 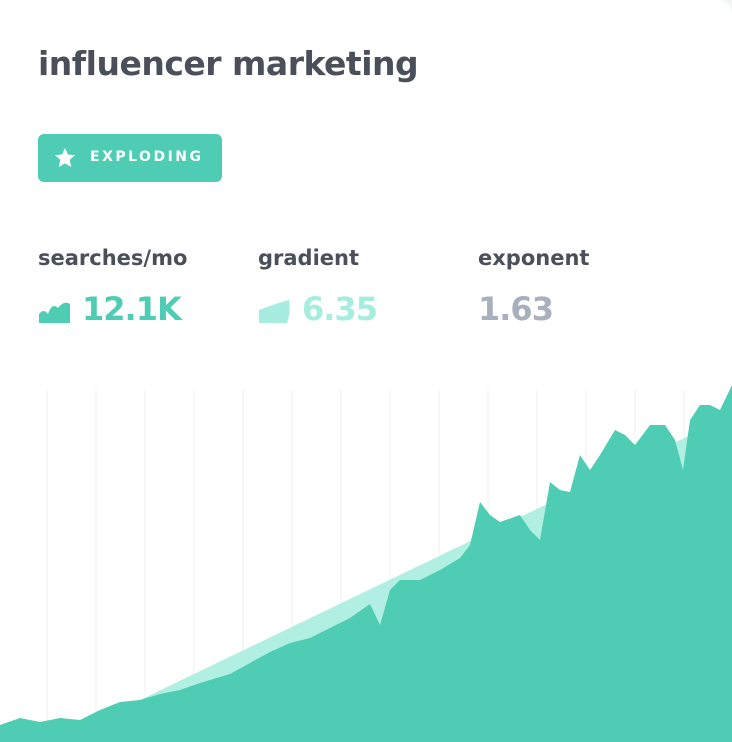 I want to click on metric-value: 1.63, so click(x=516, y=309).